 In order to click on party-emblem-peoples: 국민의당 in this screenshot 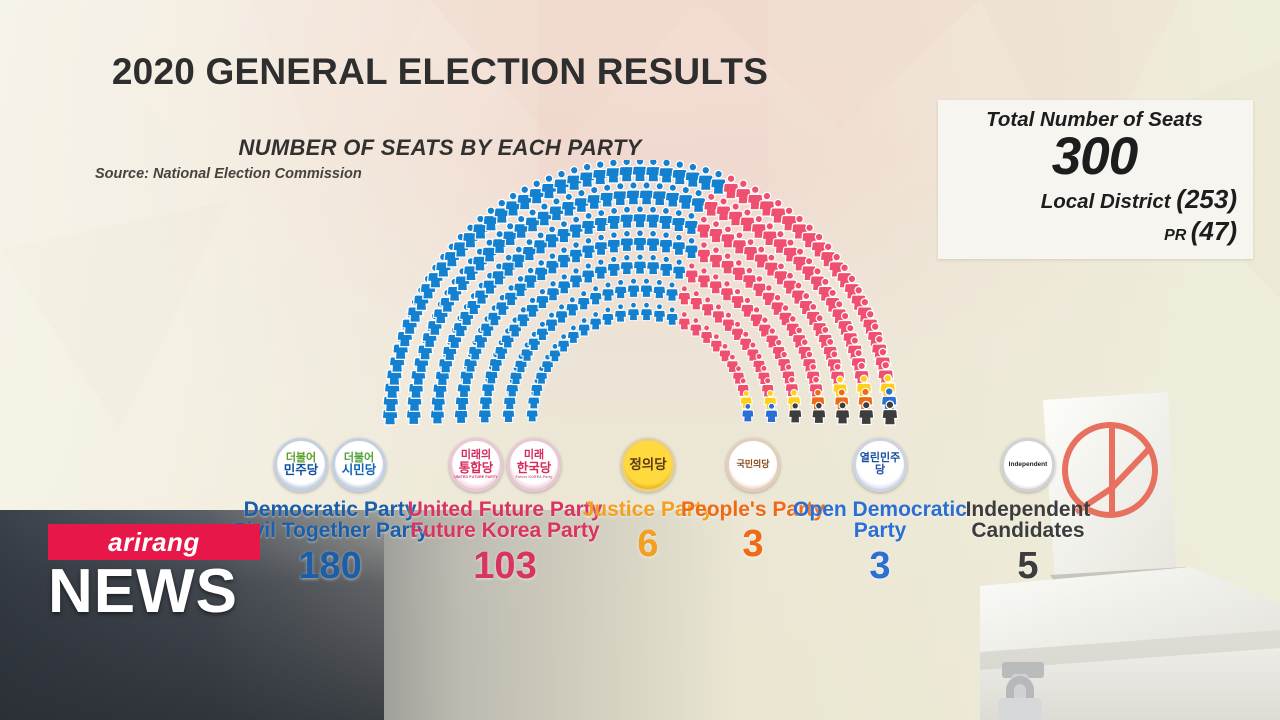, I will do `click(753, 465)`.